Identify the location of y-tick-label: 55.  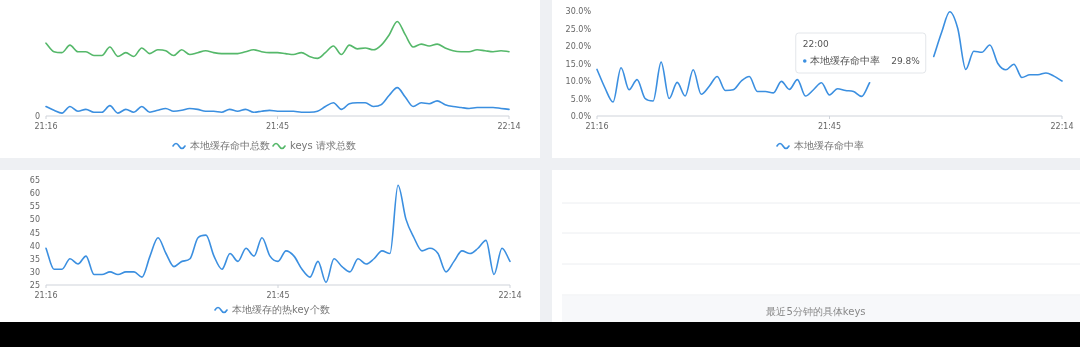
(34, 207).